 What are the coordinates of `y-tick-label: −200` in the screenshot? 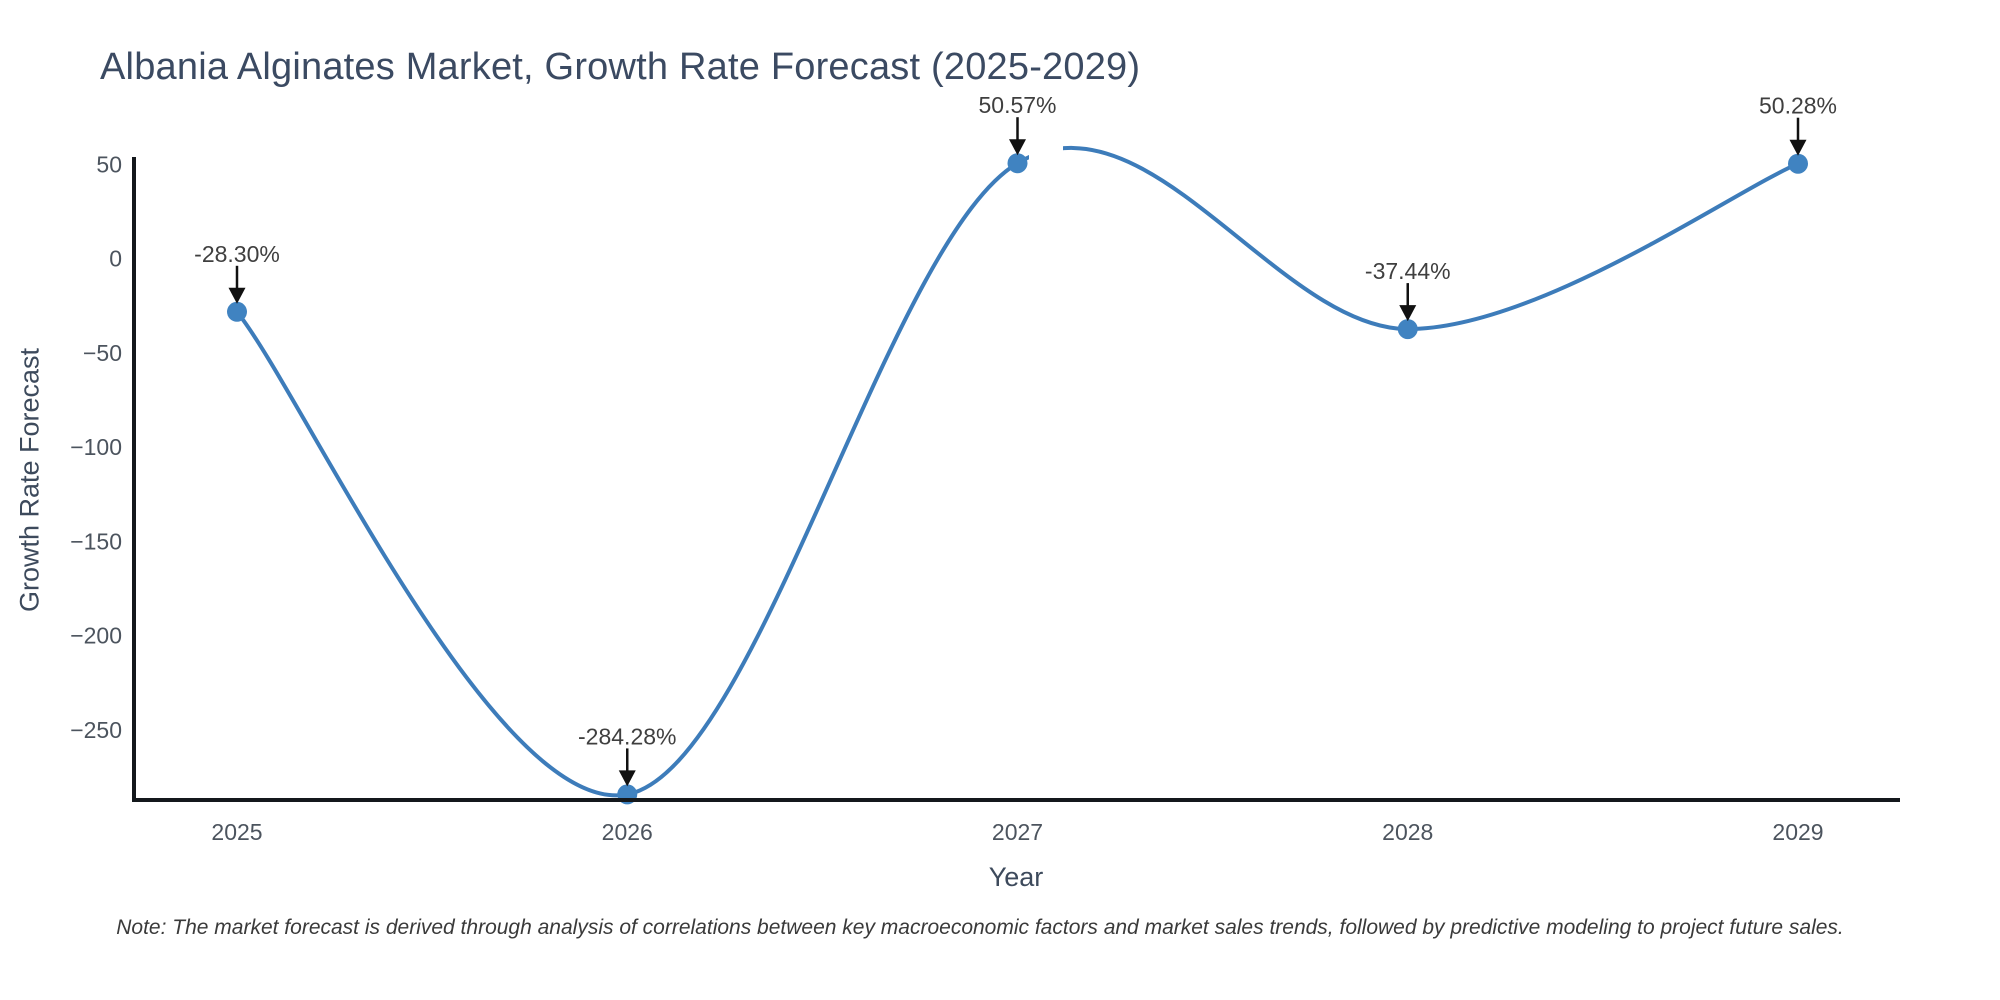 It's located at (96, 636).